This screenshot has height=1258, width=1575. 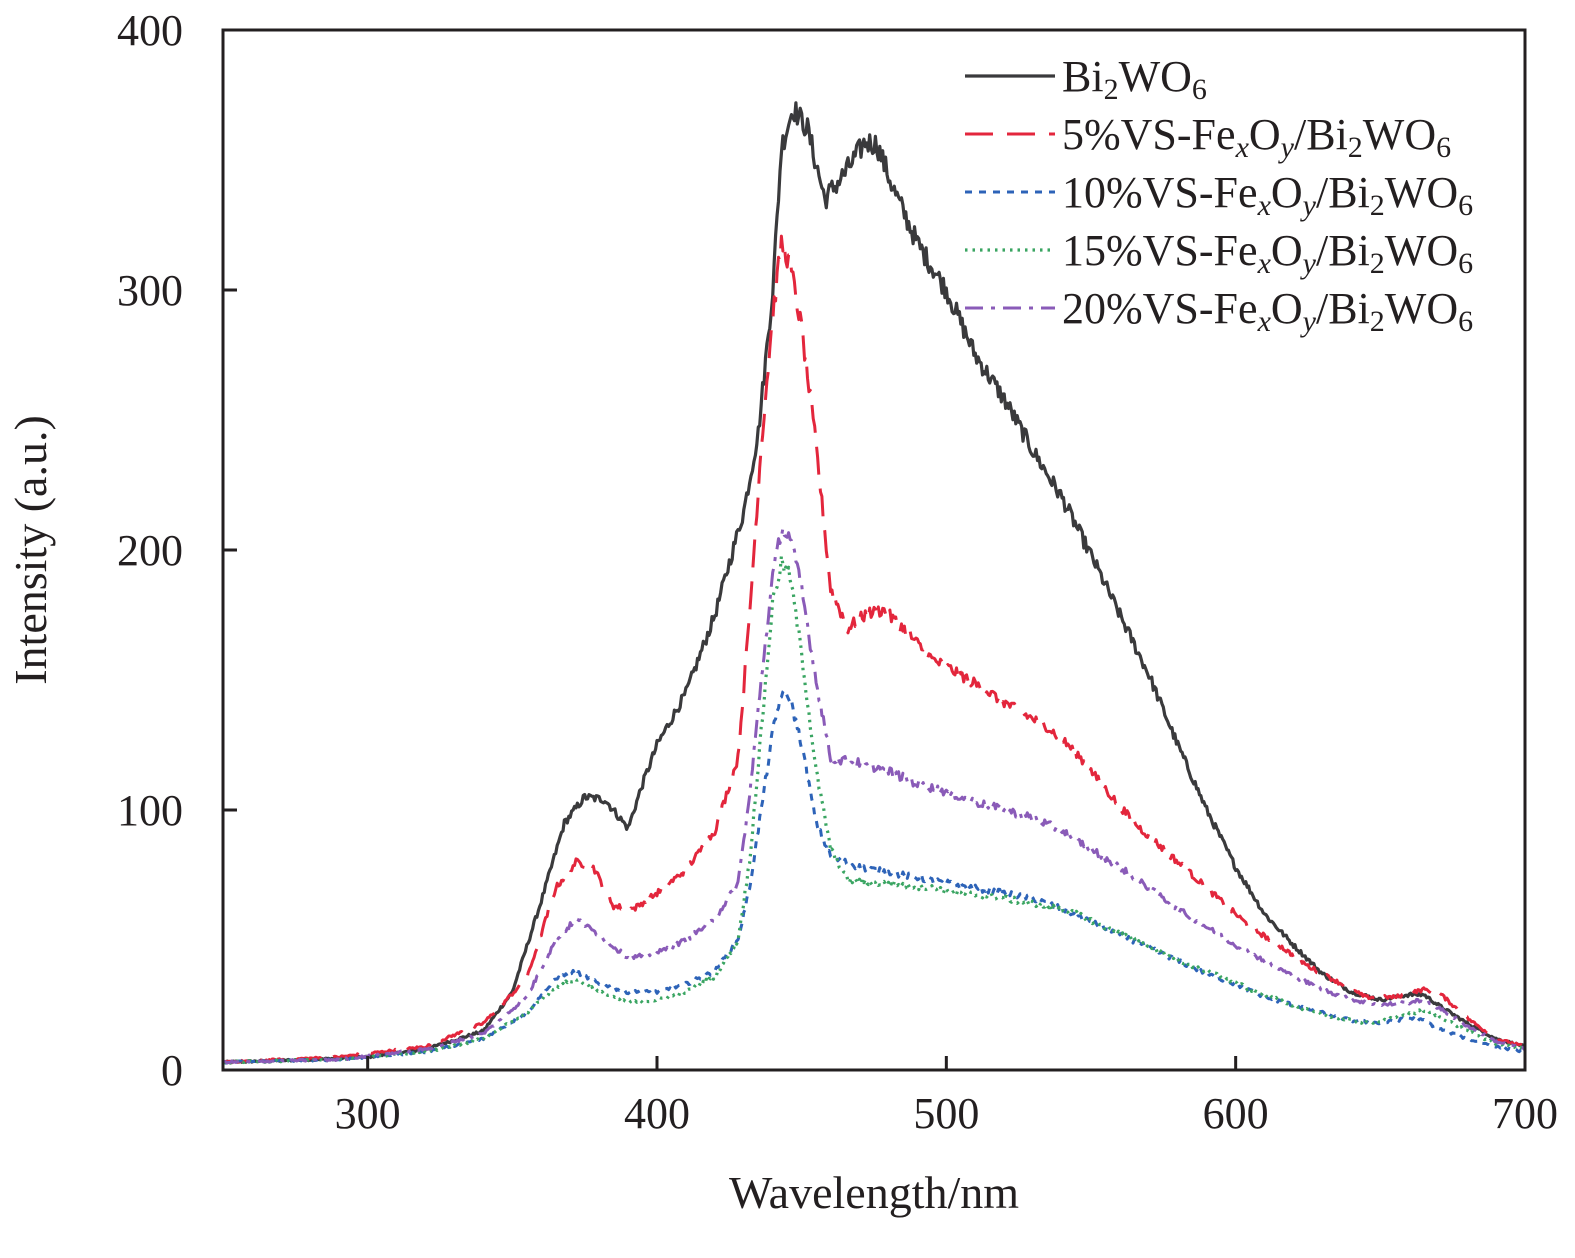 What do you see at coordinates (946, 1113) in the screenshot?
I see `x-tick-label: 500` at bounding box center [946, 1113].